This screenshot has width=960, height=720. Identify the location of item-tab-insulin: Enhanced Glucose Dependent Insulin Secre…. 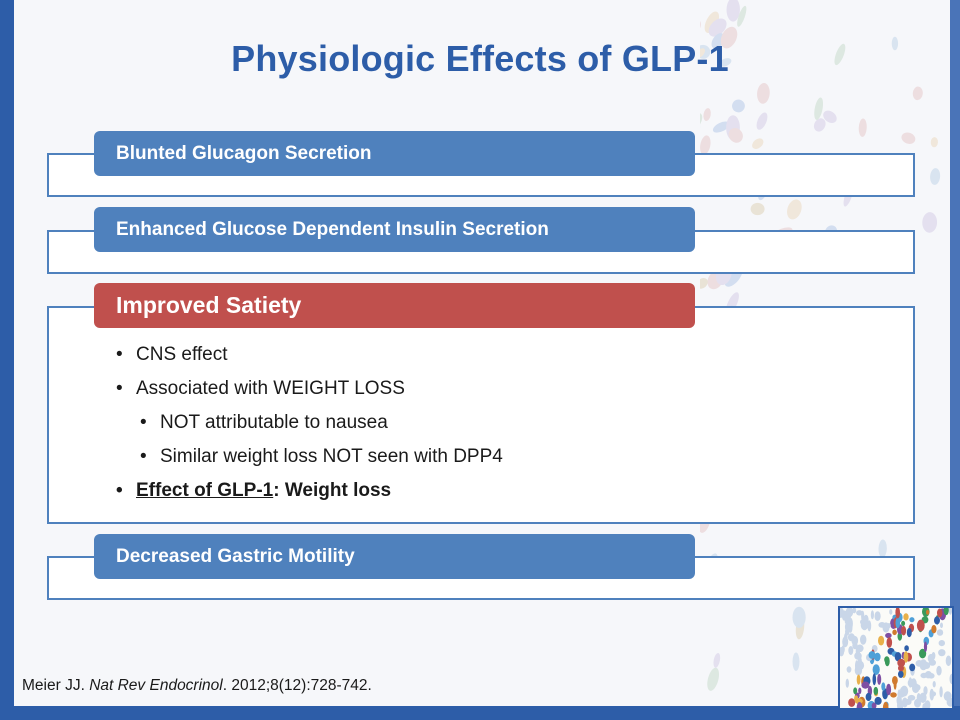
(394, 229).